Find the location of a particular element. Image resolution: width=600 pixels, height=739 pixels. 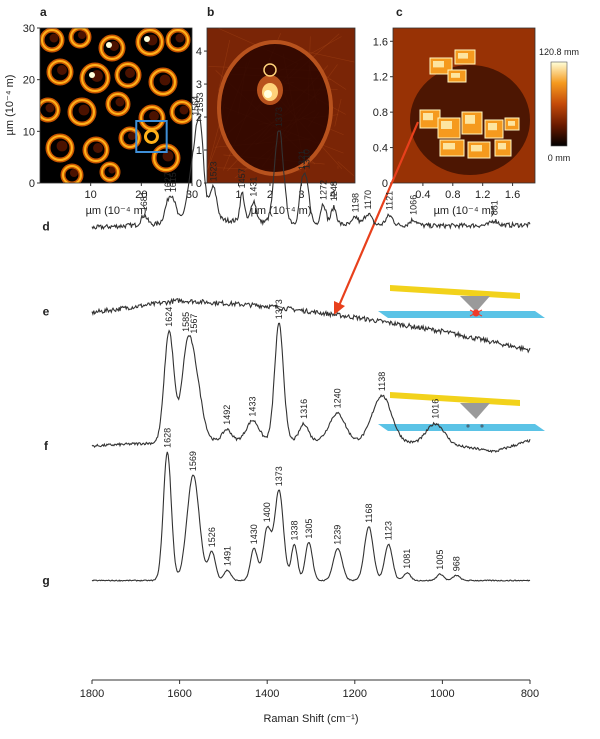

spectrum-g-peak-label: 1338 is located at coordinates (294, 530).